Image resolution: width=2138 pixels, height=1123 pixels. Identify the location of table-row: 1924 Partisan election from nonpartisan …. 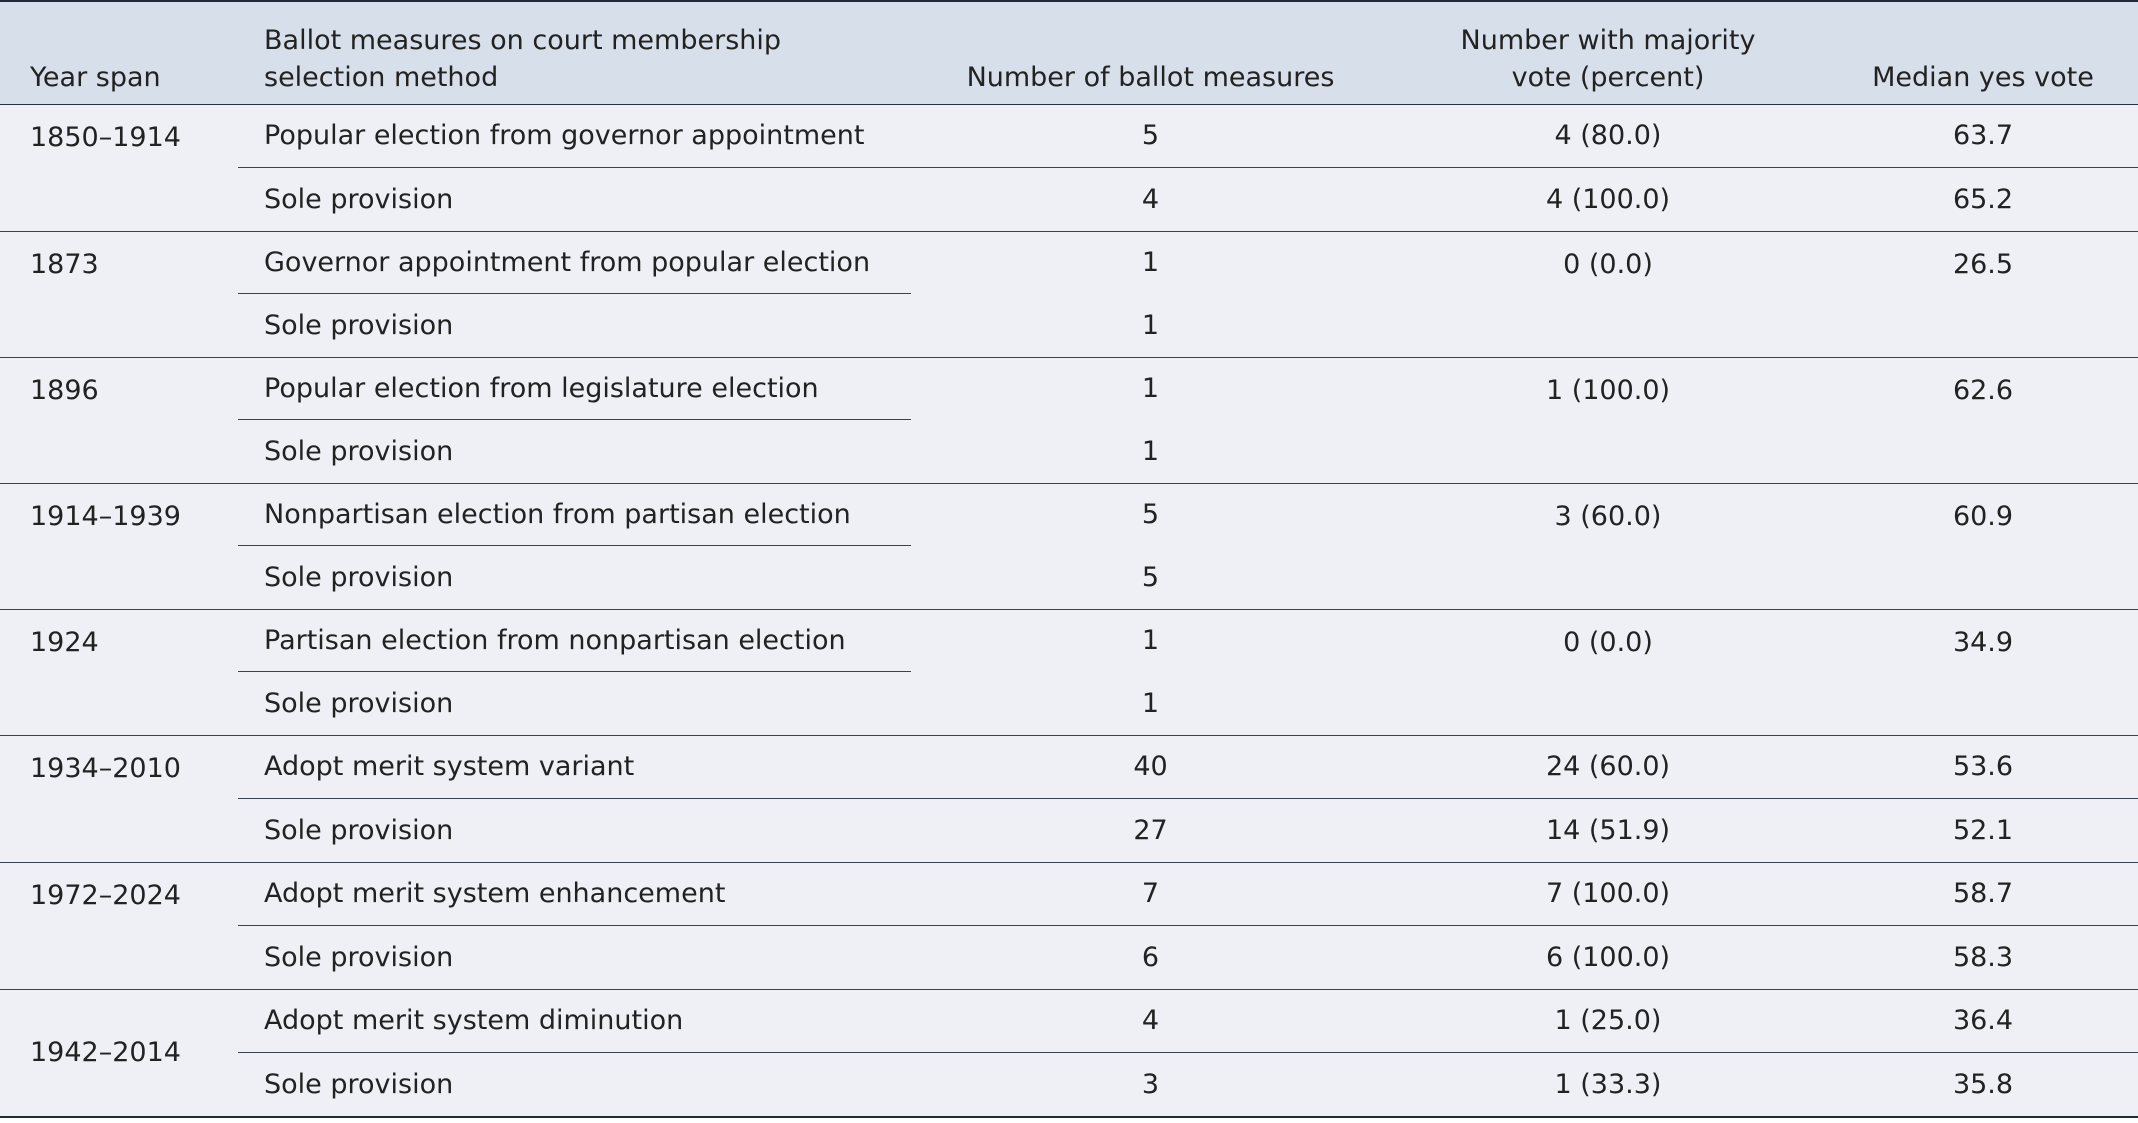
(1069, 640).